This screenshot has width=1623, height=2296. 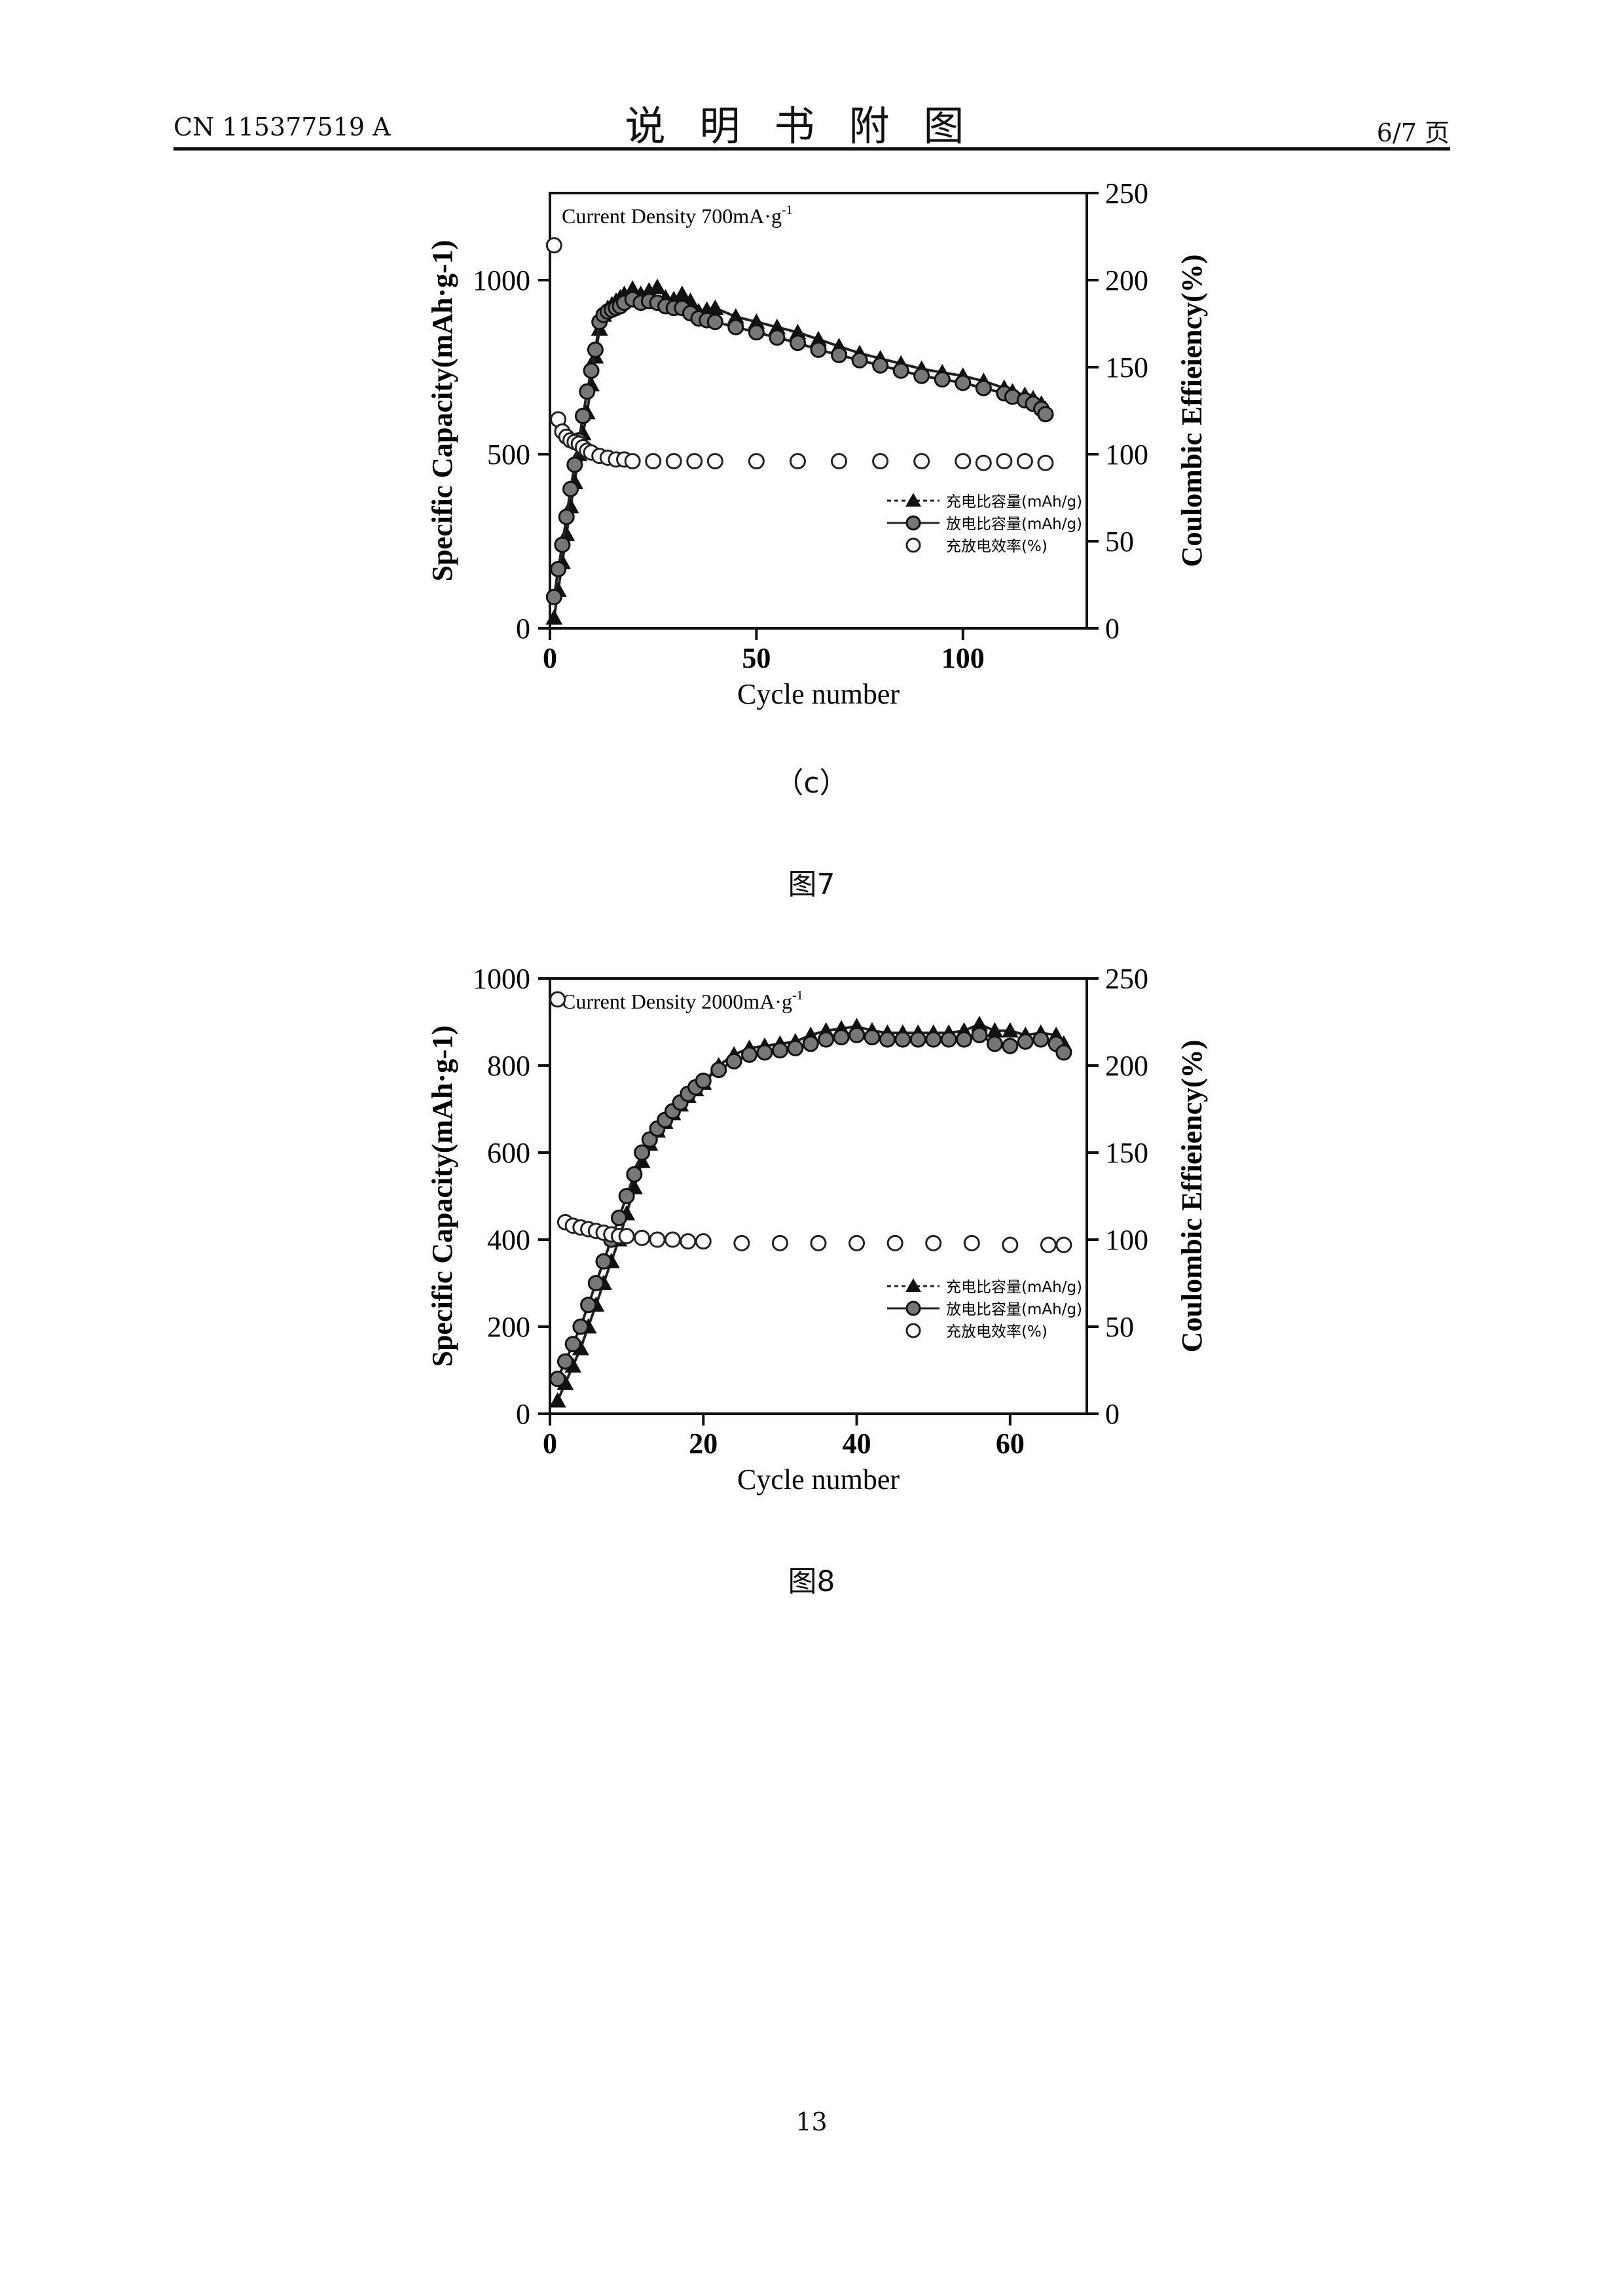 What do you see at coordinates (997, 1331) in the screenshot?
I see `legend-label-efficiency: 充放电效率(%)` at bounding box center [997, 1331].